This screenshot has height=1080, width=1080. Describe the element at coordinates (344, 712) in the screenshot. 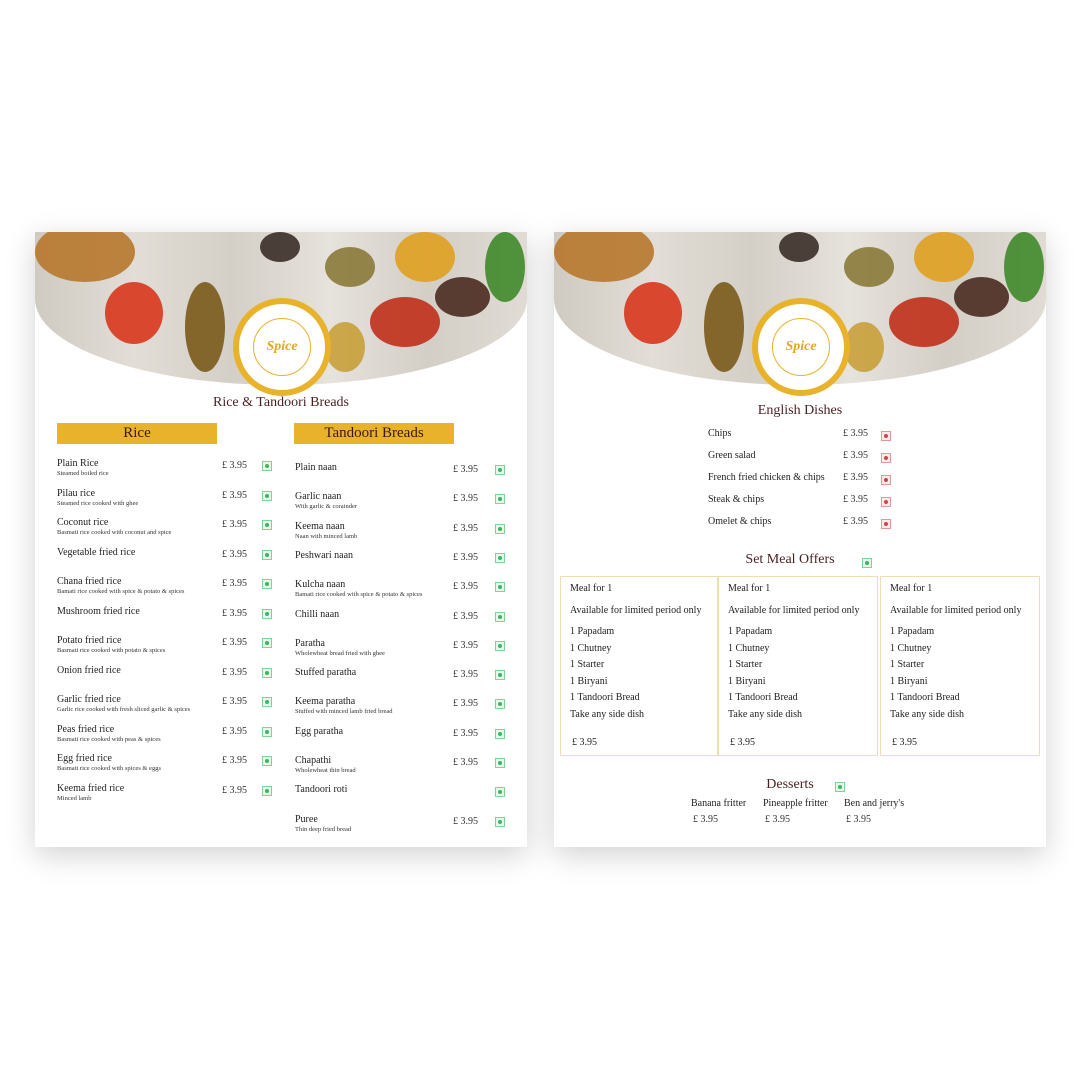

I see `item-description: Stuffed with minced lamb fried bread` at that location.